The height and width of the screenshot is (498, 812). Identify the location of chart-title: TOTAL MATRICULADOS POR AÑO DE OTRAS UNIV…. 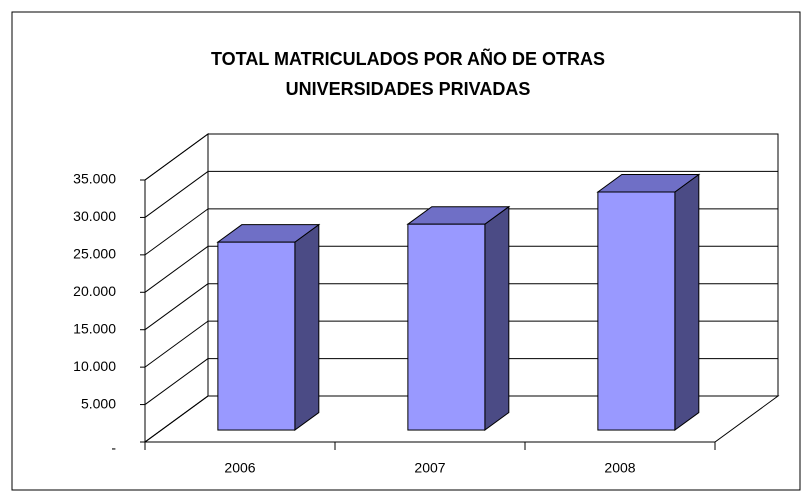
(408, 74).